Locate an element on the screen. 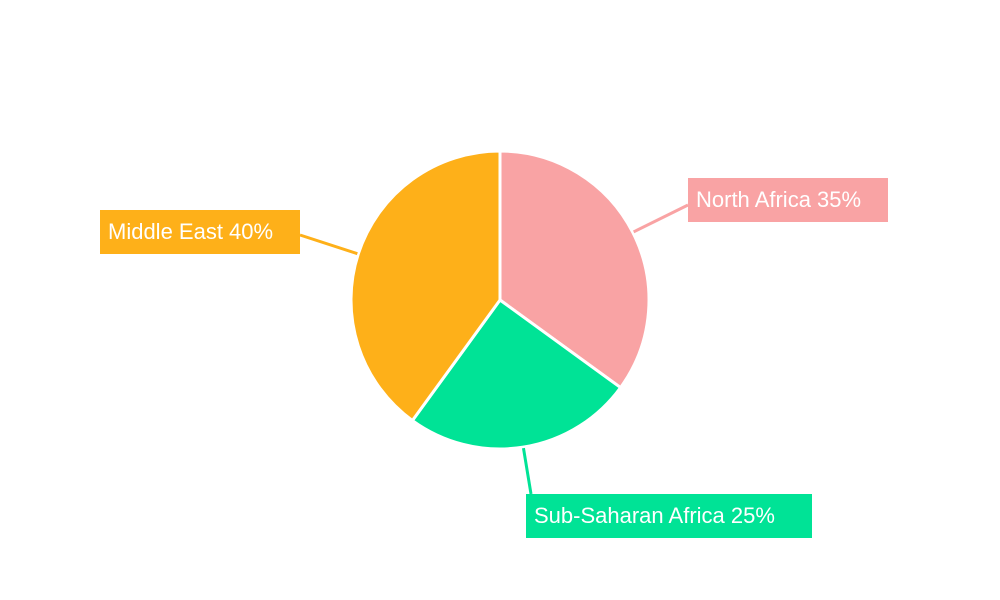 This screenshot has width=1000, height=600. pie-slice-north-africa is located at coordinates (574, 269).